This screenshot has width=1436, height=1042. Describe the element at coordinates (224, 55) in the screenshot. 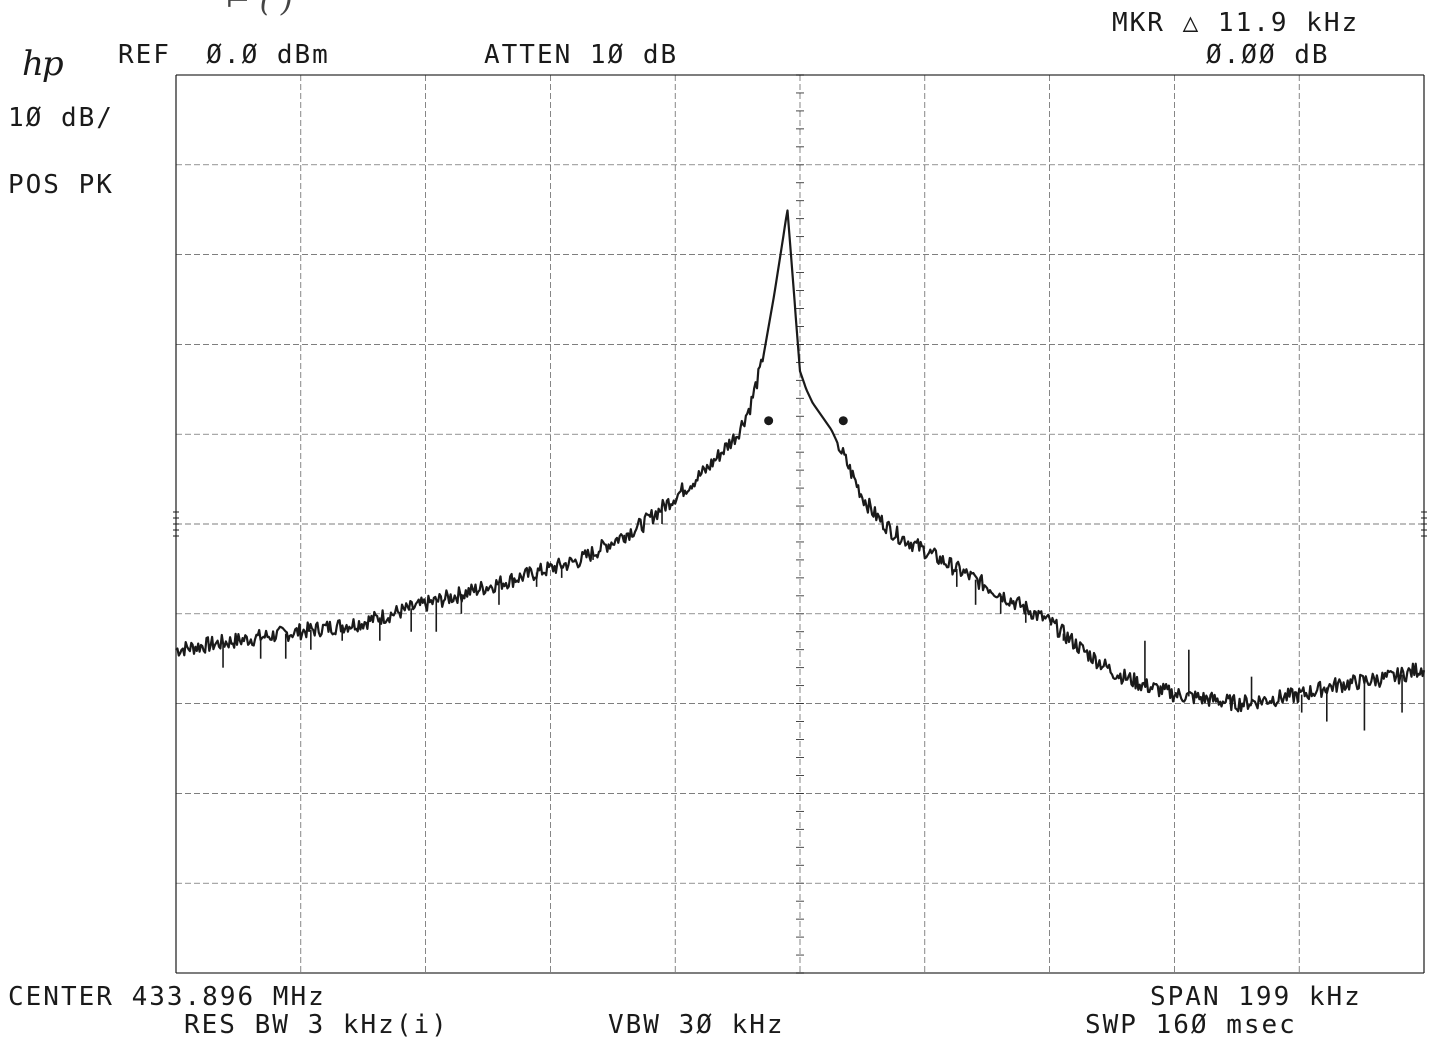

I see `ref-level: REF Ø.Ø dBm` at that location.